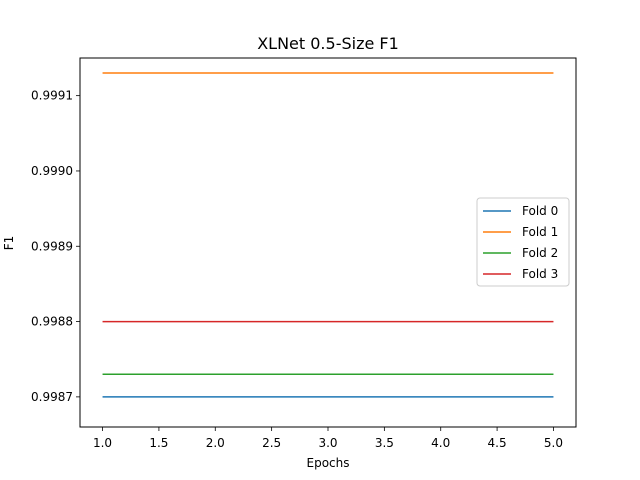 The width and height of the screenshot is (640, 480). What do you see at coordinates (102, 443) in the screenshot?
I see `x-tick-label: 1.0` at bounding box center [102, 443].